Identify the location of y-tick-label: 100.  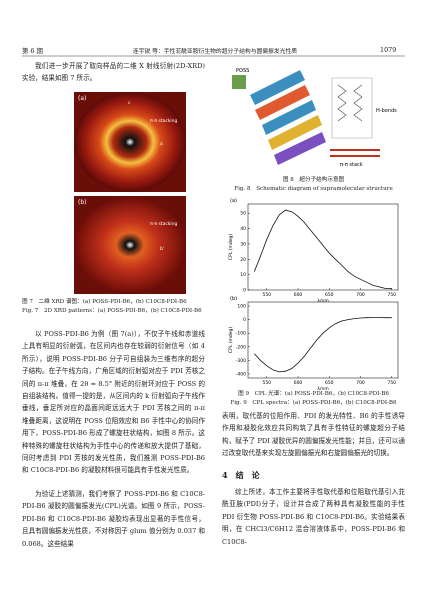
(241, 307).